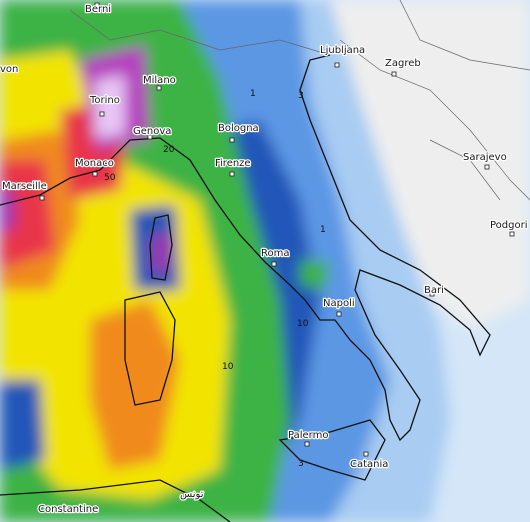  What do you see at coordinates (238, 128) in the screenshot?
I see `city-label: Bologna` at bounding box center [238, 128].